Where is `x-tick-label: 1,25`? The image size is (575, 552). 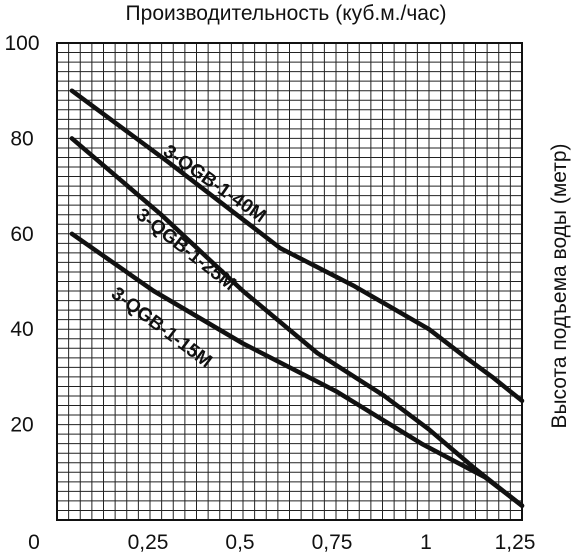
x-tick-label: 1,25 is located at coordinates (515, 541).